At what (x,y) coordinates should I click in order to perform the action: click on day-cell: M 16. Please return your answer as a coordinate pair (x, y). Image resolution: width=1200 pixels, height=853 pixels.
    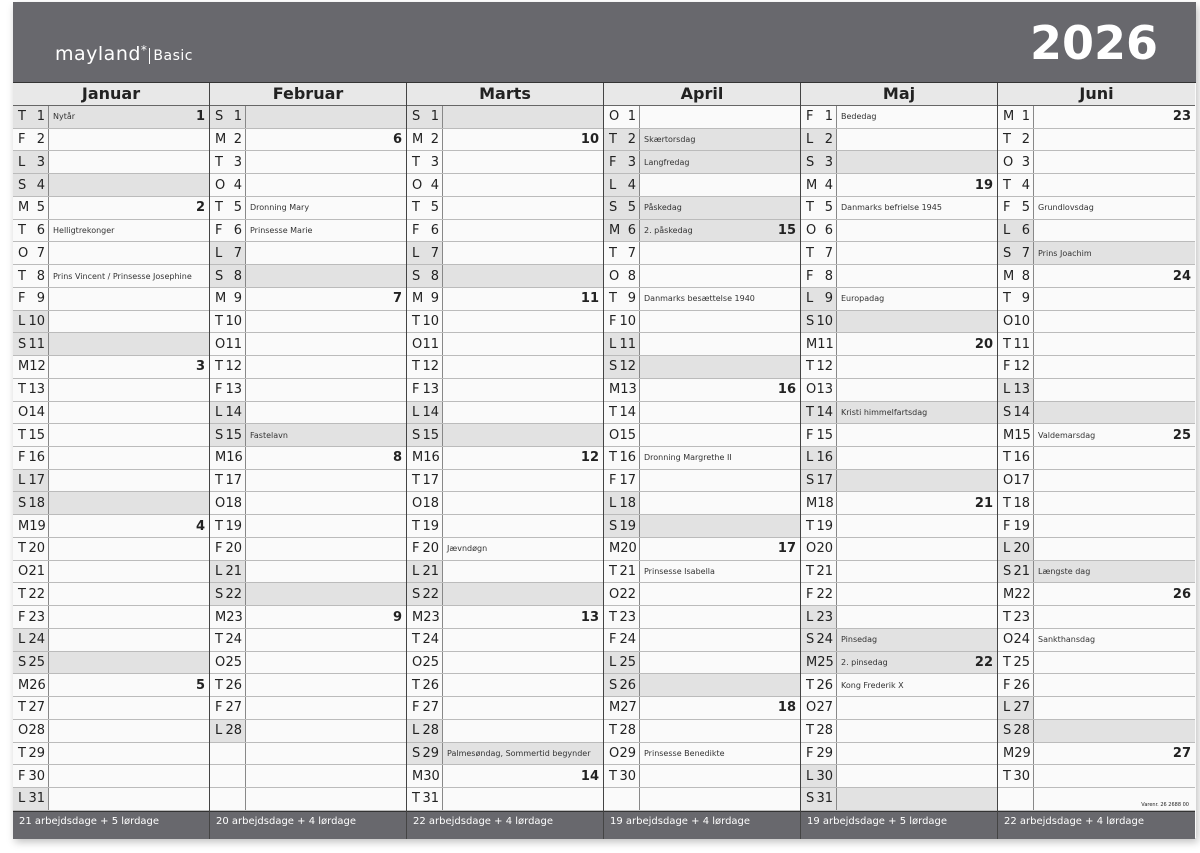
    Looking at the image, I should click on (425, 458).